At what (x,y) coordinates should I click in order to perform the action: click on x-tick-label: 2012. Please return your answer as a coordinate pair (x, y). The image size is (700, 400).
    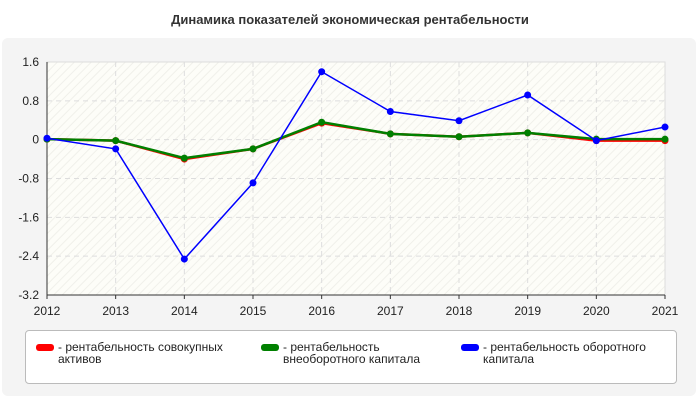
    Looking at the image, I should click on (47, 311).